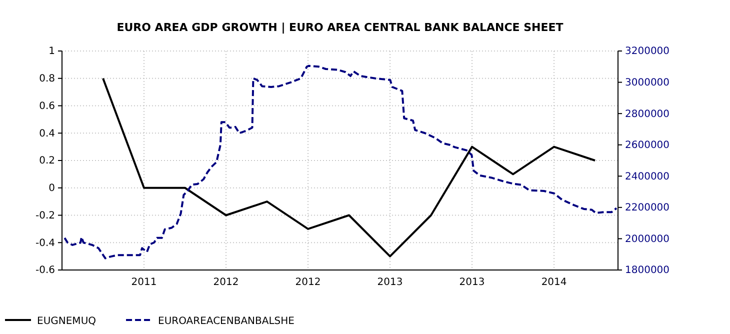 The height and width of the screenshot is (334, 730). I want to click on y2-tick-label: 2400000, so click(647, 176).